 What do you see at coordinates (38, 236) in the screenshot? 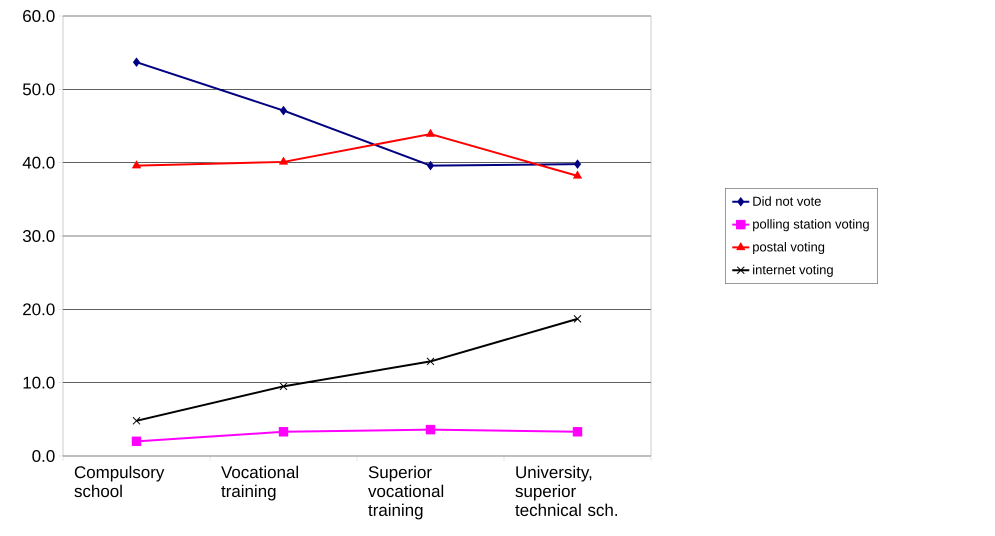
I see `y-tick-label: 30.0` at bounding box center [38, 236].